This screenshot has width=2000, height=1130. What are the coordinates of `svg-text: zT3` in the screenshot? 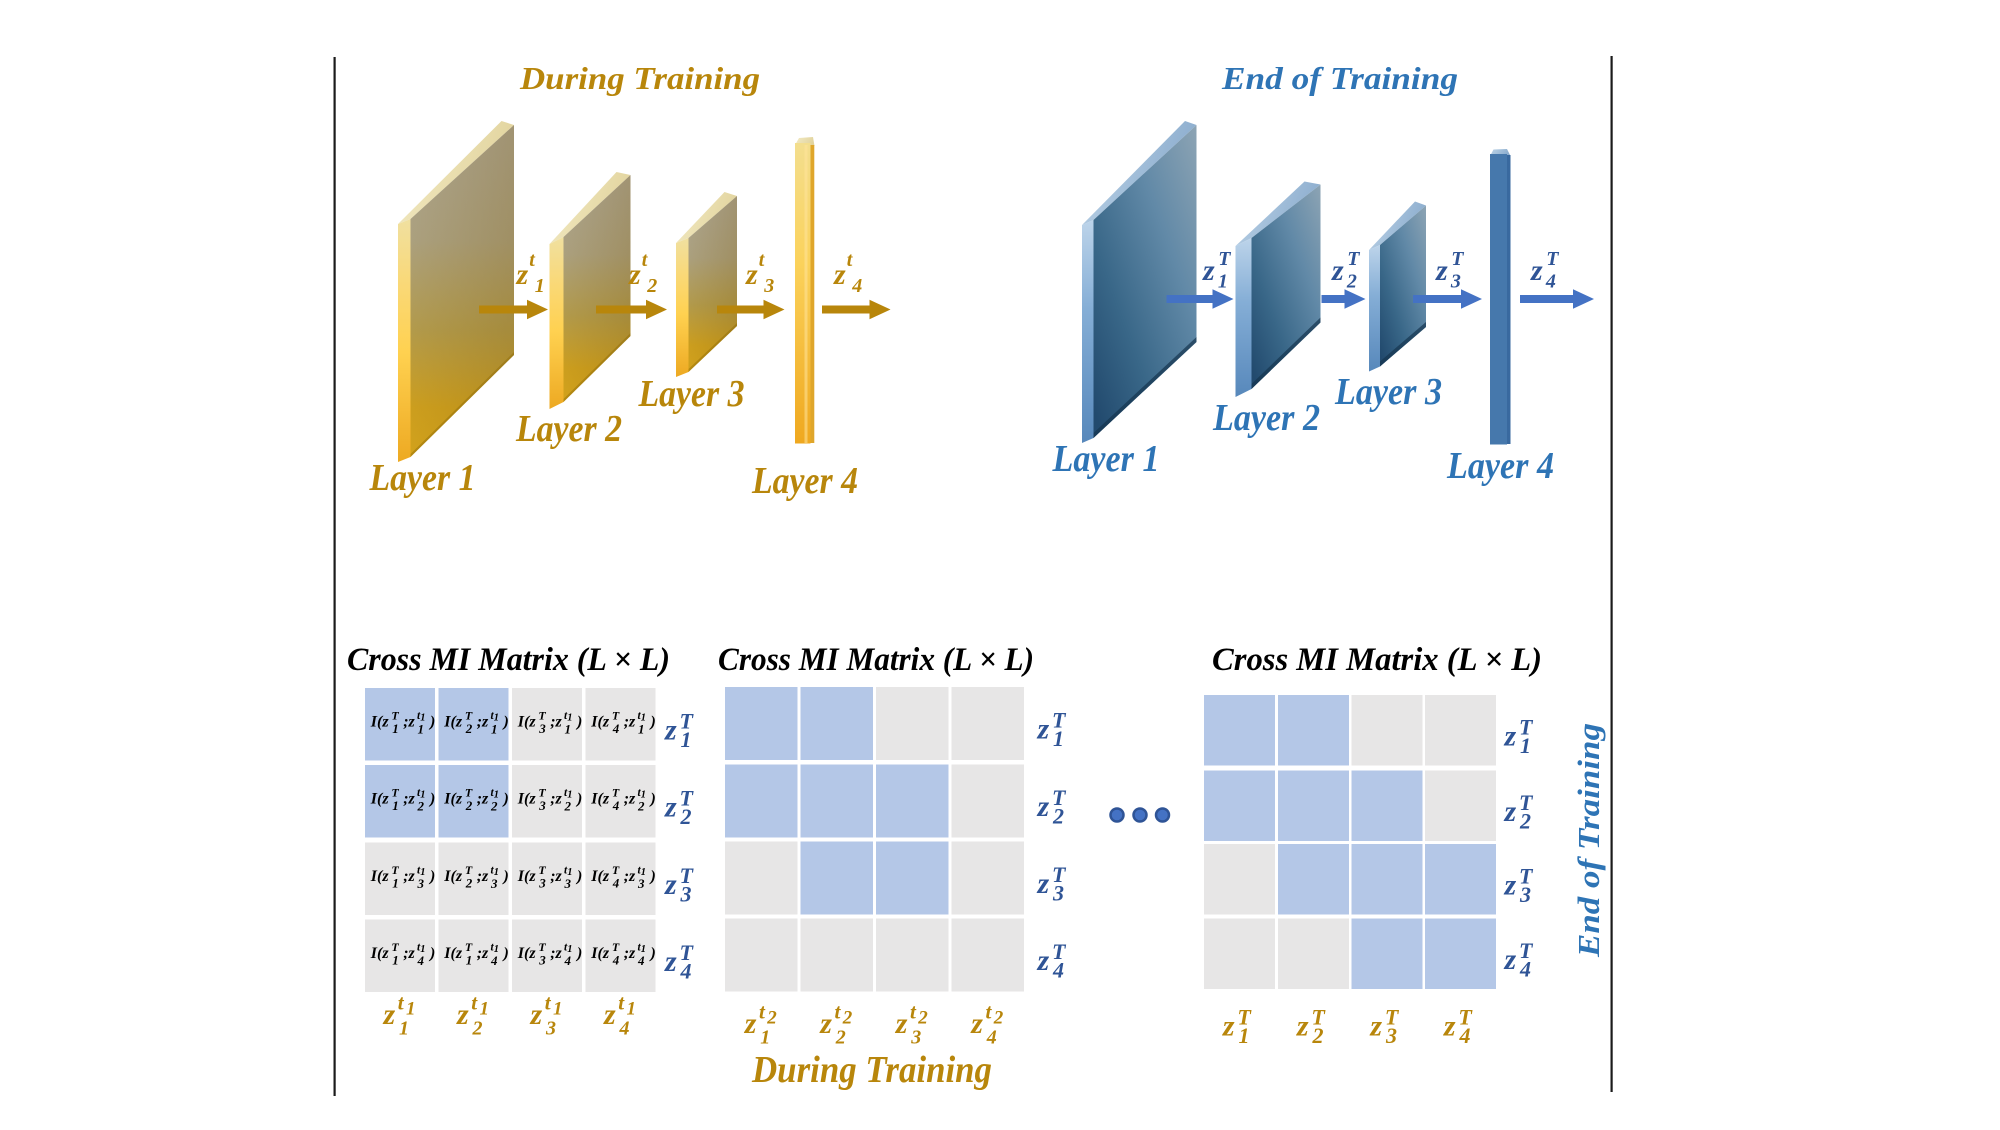 It's located at (1519, 885).